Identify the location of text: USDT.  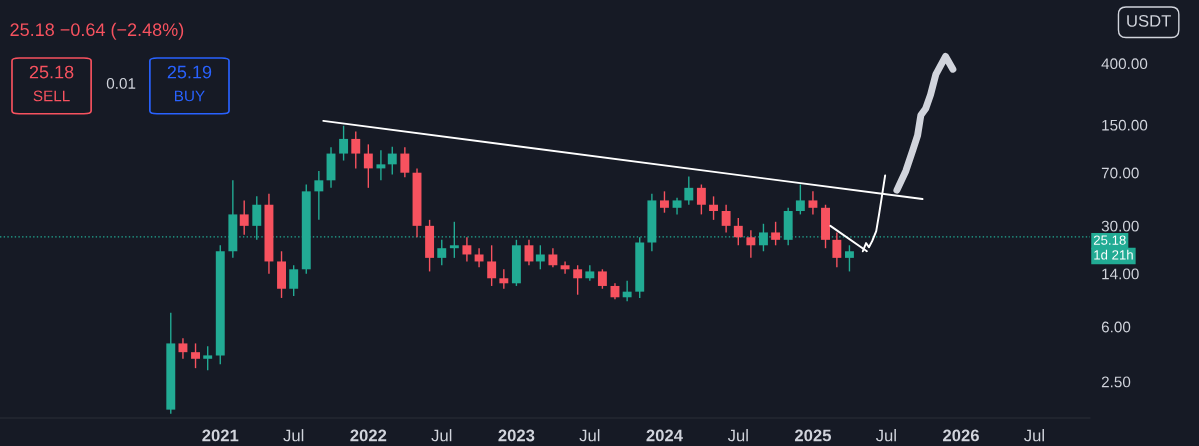
(1149, 20).